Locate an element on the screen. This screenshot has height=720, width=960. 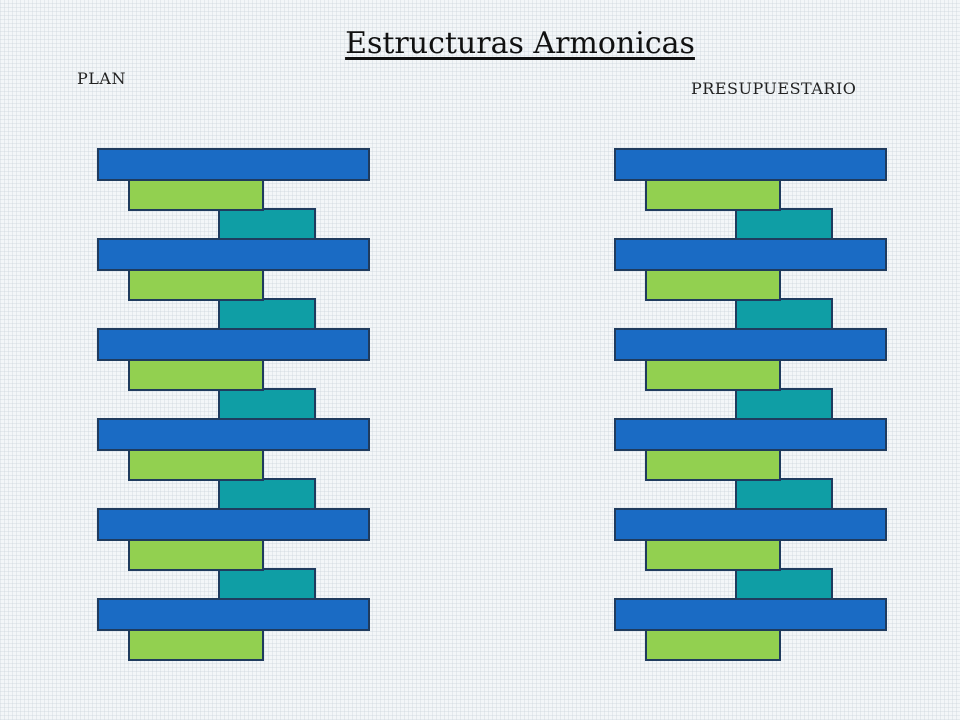
presupuestario-label: PRESUPUESTARIO is located at coordinates (774, 88).